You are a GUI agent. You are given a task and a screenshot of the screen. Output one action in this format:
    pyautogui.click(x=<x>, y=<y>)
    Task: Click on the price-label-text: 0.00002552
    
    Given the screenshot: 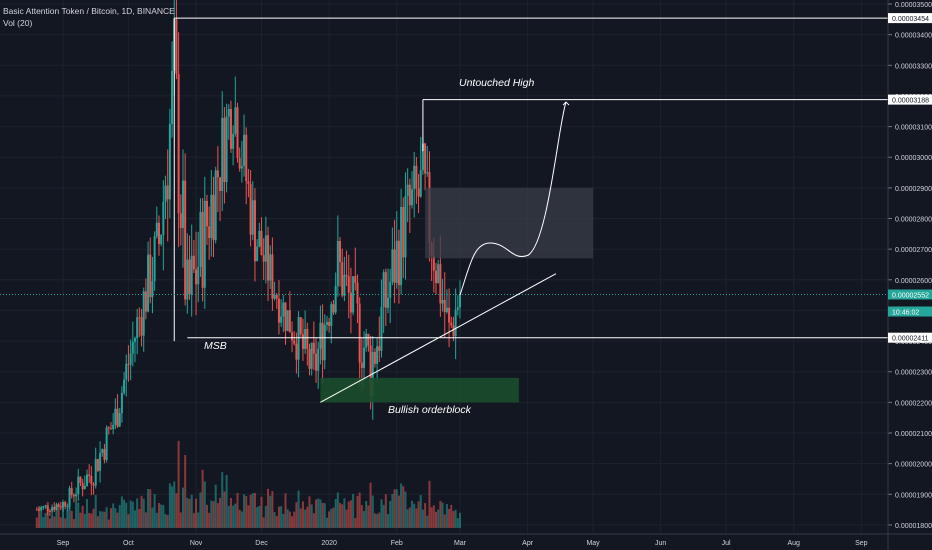 What is the action you would take?
    pyautogui.click(x=910, y=295)
    